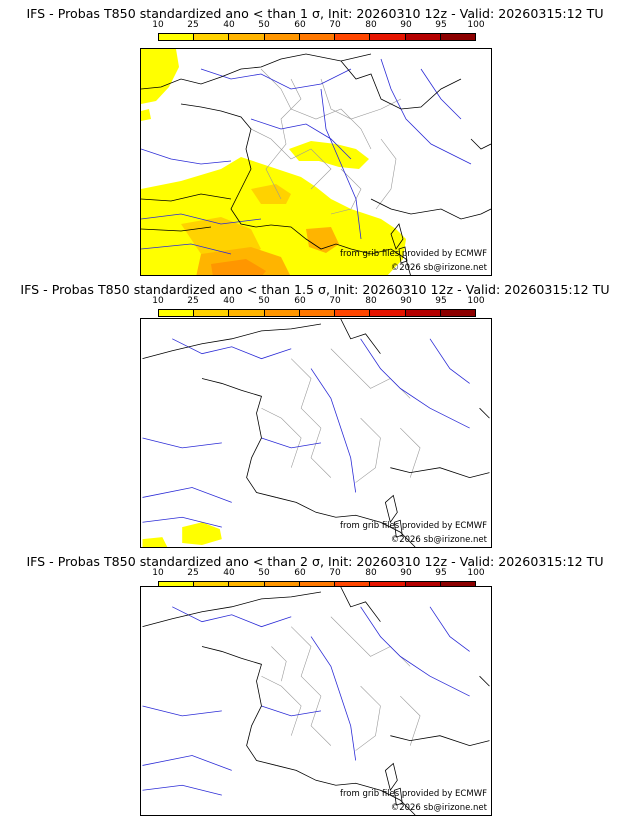  I want to click on coastline, so click(316, 164).